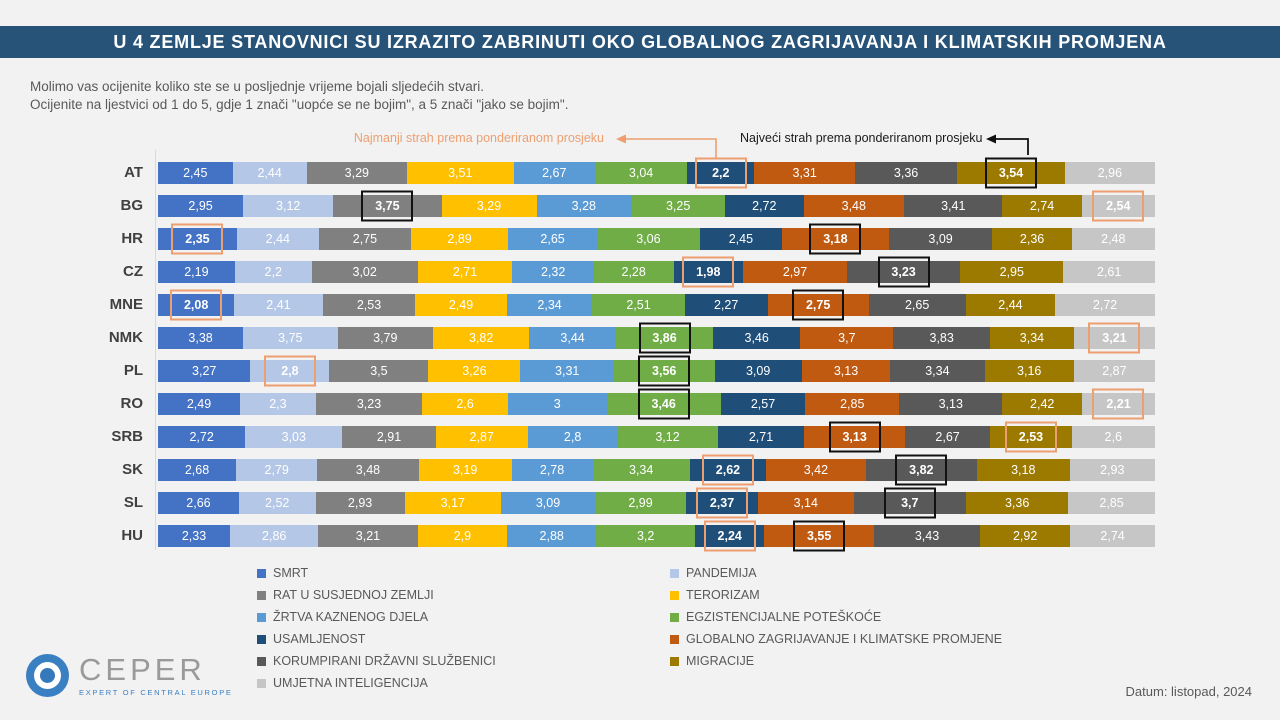  I want to click on segment-egzistencijalne-poteškoće: 3,2, so click(646, 535).